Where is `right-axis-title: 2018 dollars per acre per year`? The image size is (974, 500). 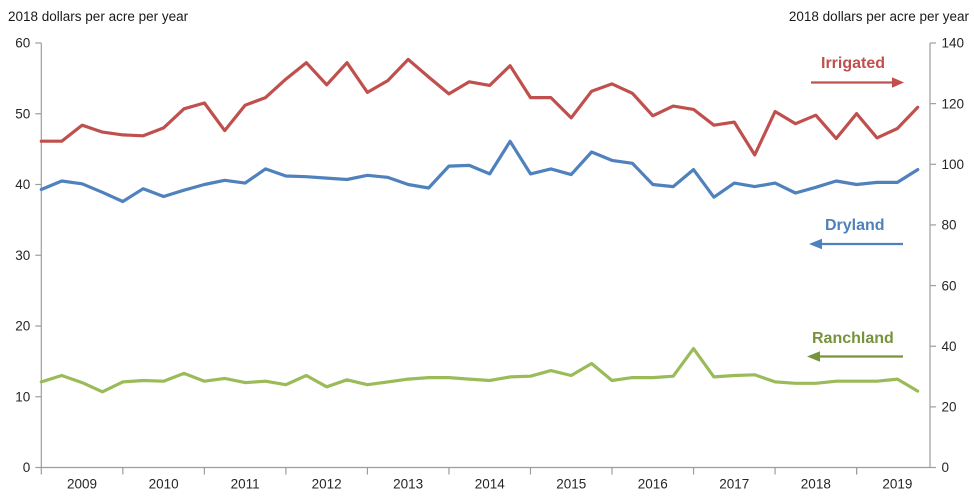 right-axis-title: 2018 dollars per acre per year is located at coordinates (878, 16).